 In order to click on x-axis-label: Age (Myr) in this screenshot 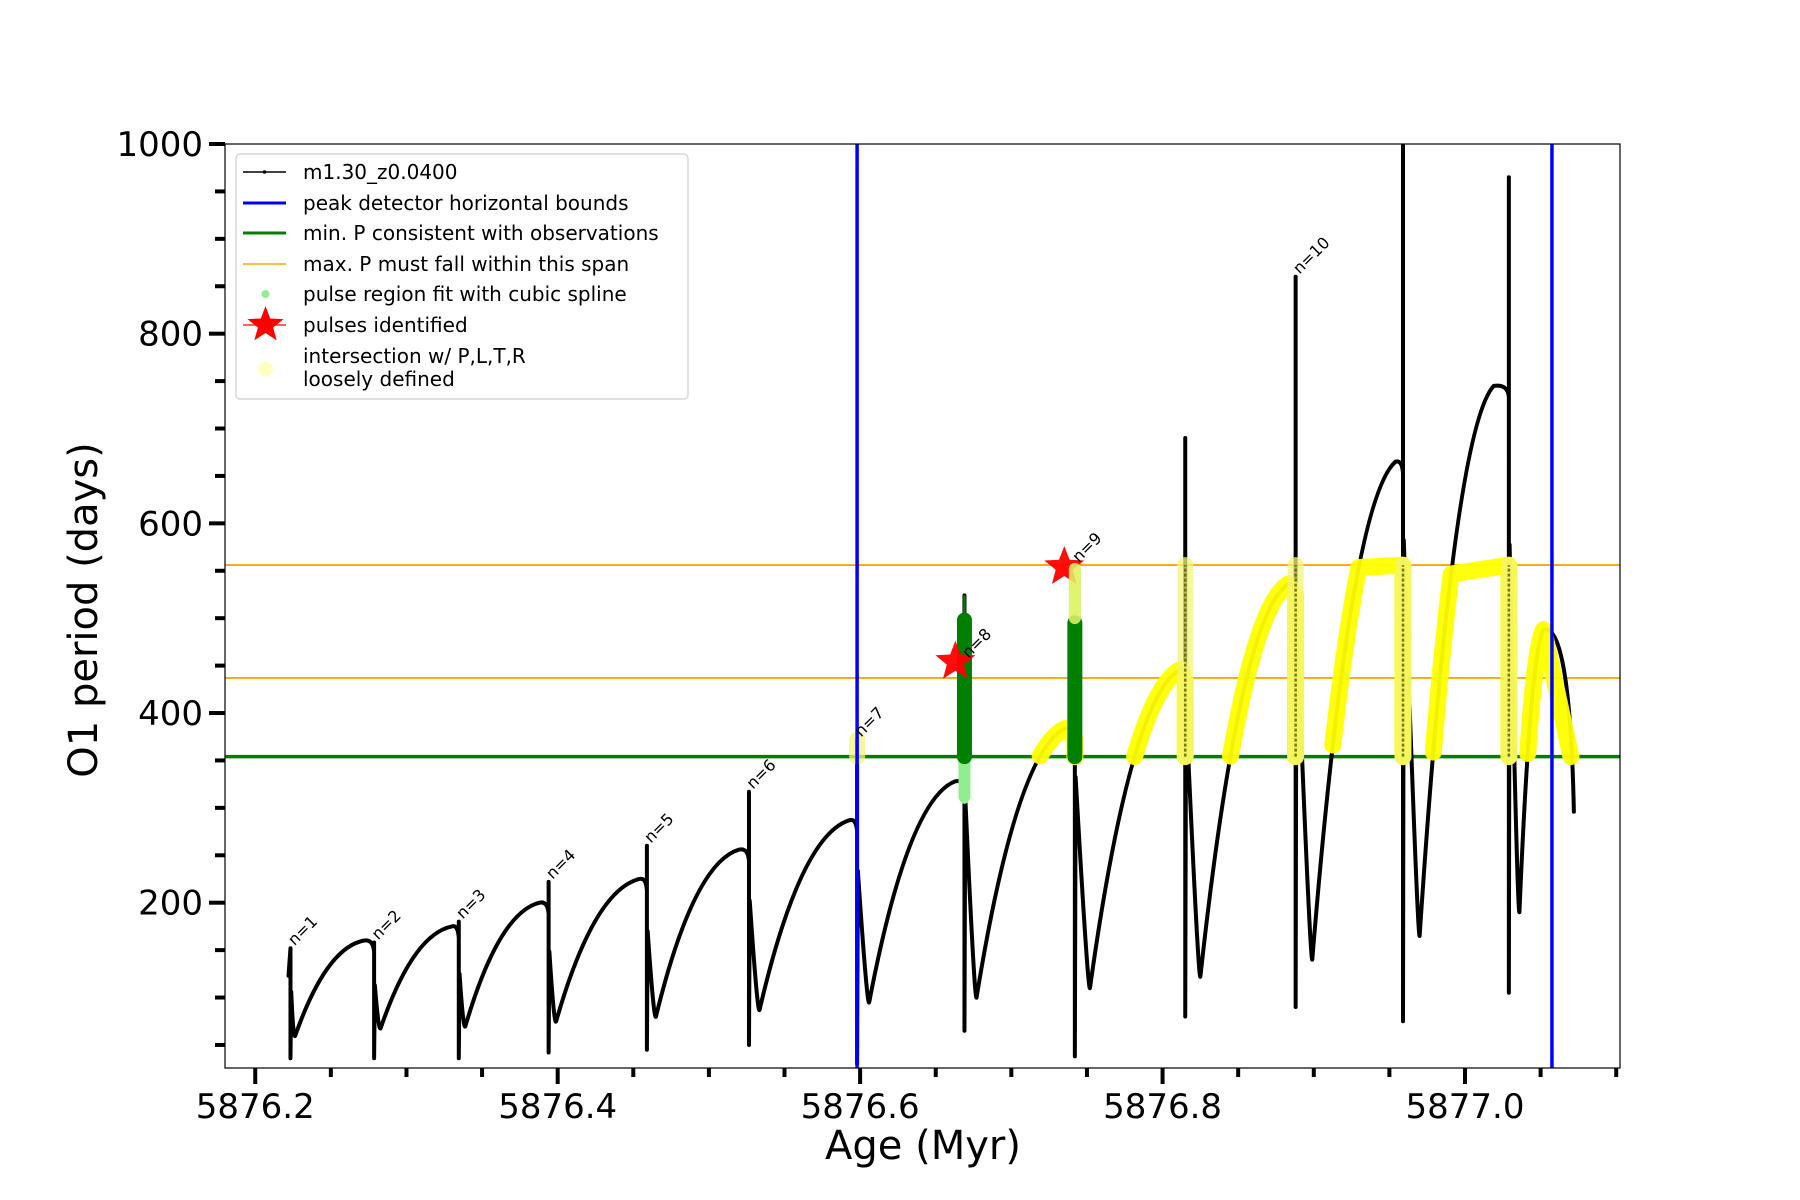, I will do `click(923, 1146)`.